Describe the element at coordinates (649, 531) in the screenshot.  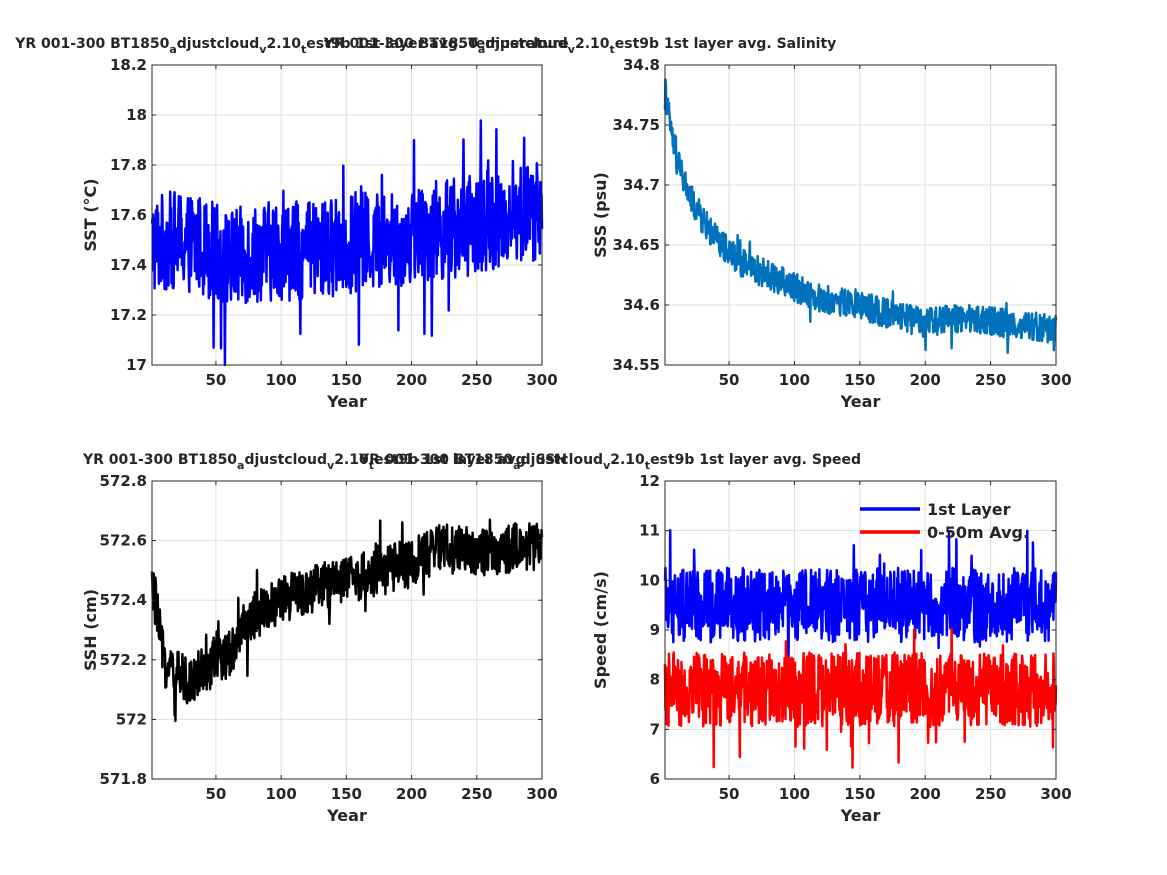
I see `y-tick-label: 11` at that location.